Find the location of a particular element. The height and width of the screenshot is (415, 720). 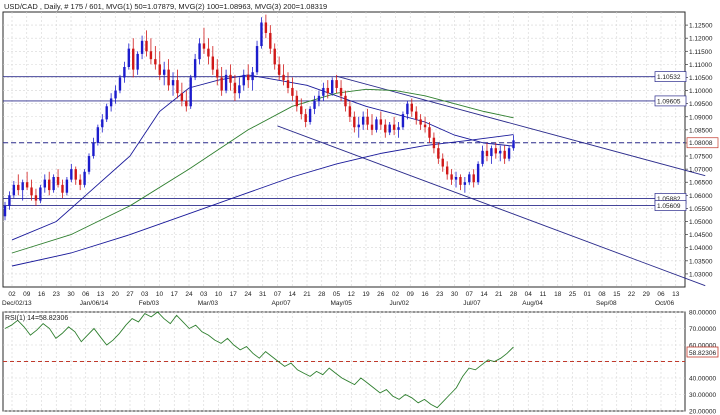

x-day-label: 06 is located at coordinates (86, 294).